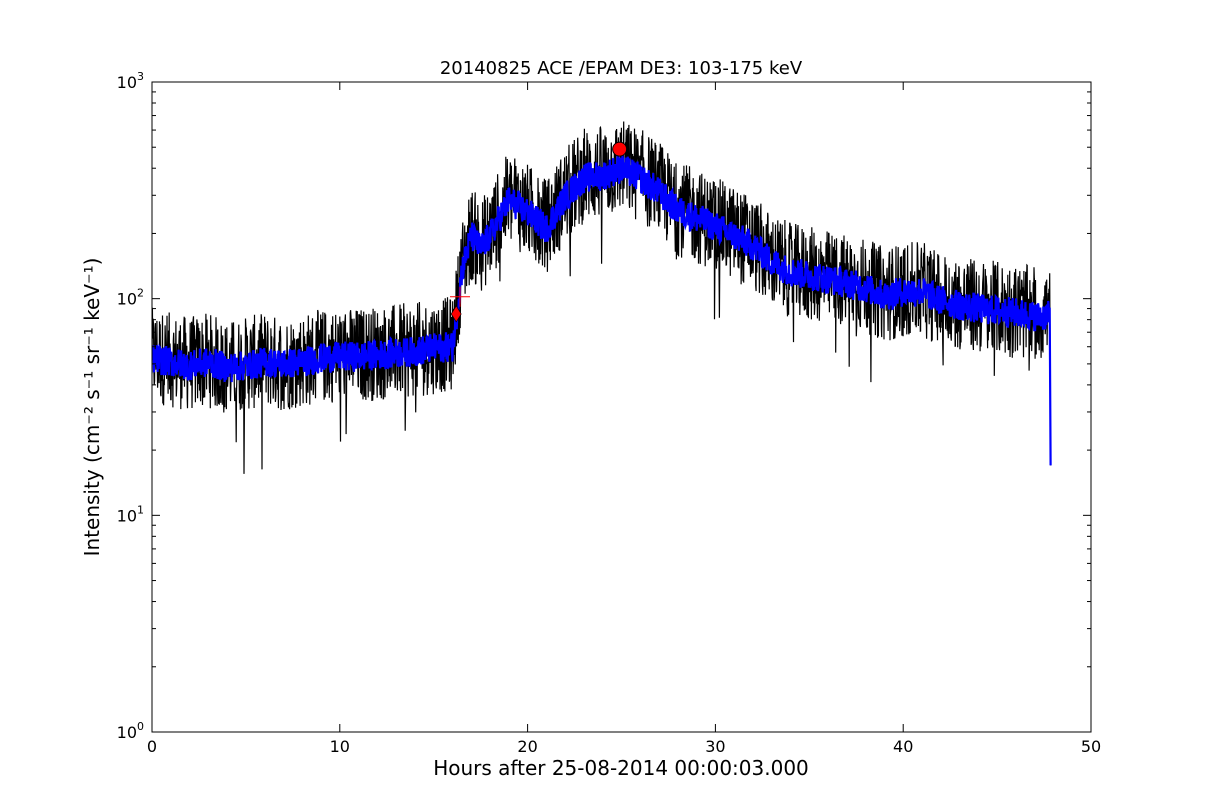 Image resolution: width=1212 pixels, height=812 pixels. I want to click on marker-layer, so click(538, 232).